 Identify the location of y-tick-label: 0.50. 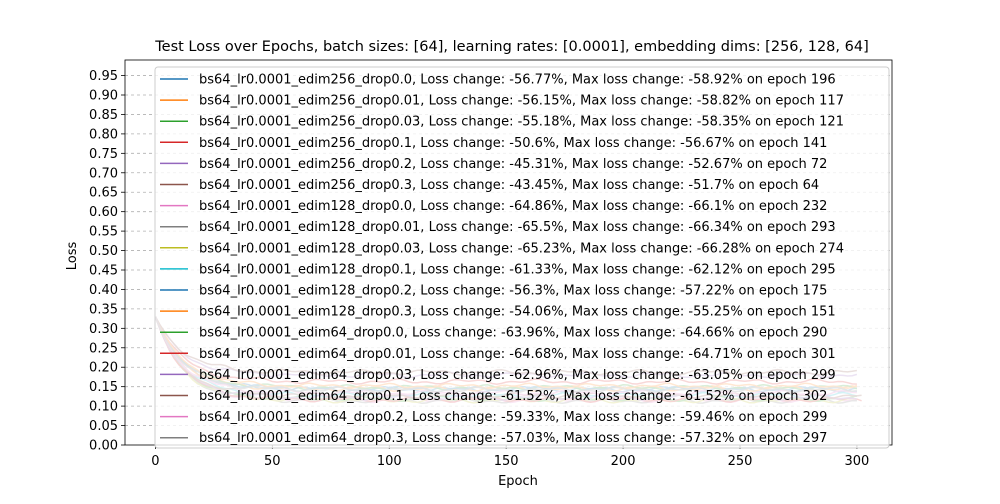
(103, 251).